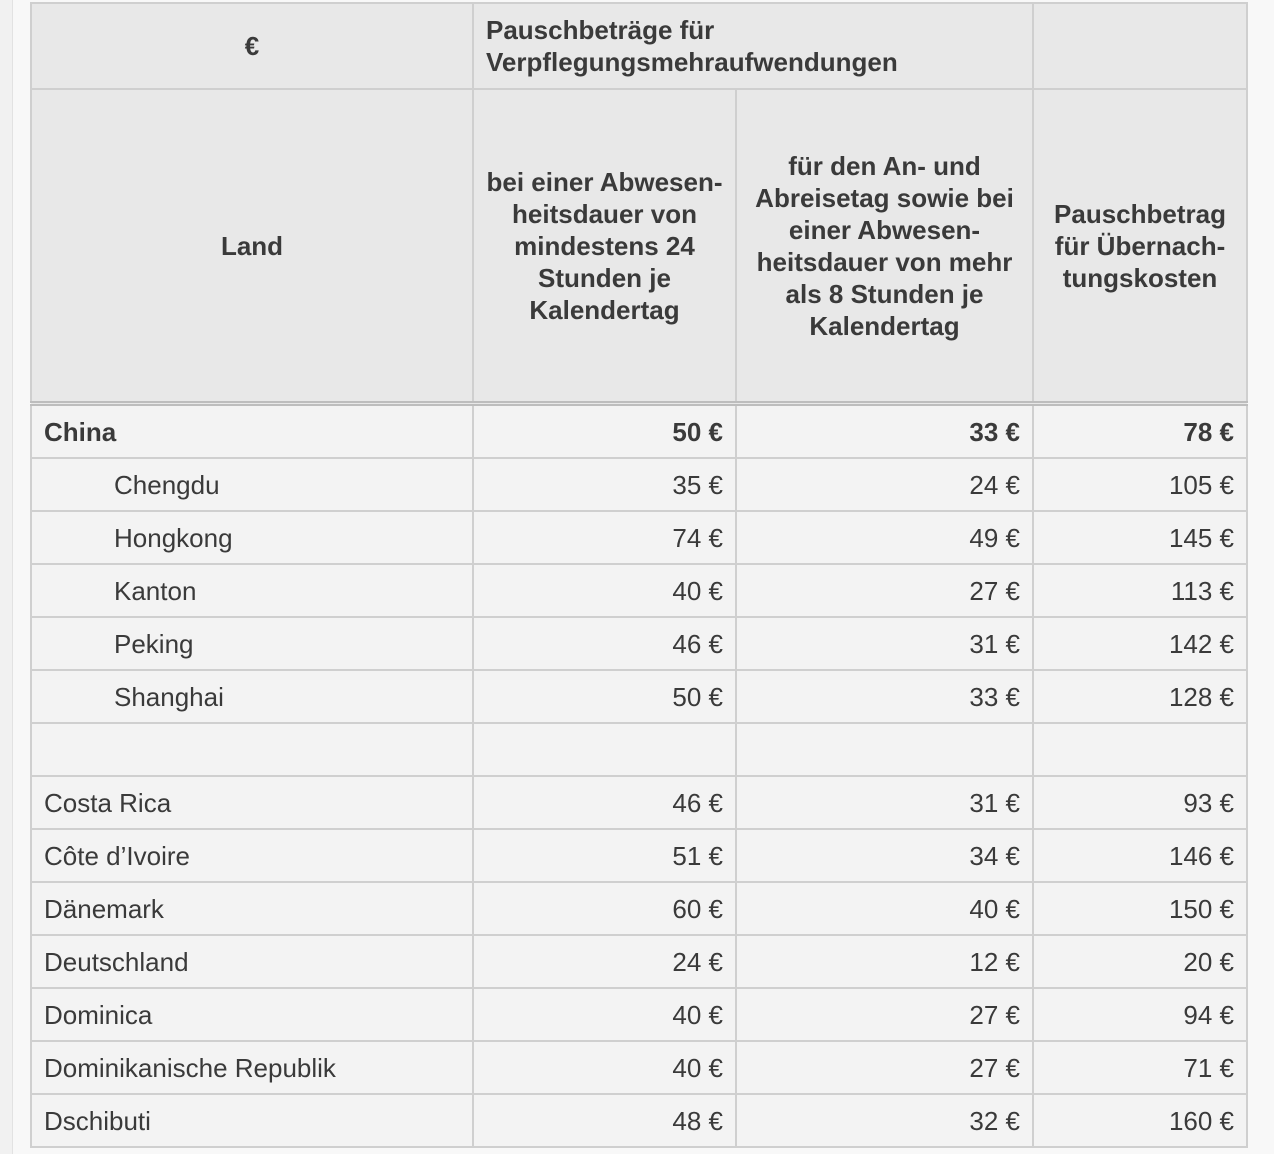 This screenshot has height=1154, width=1274. I want to click on table-row, so click(639, 749).